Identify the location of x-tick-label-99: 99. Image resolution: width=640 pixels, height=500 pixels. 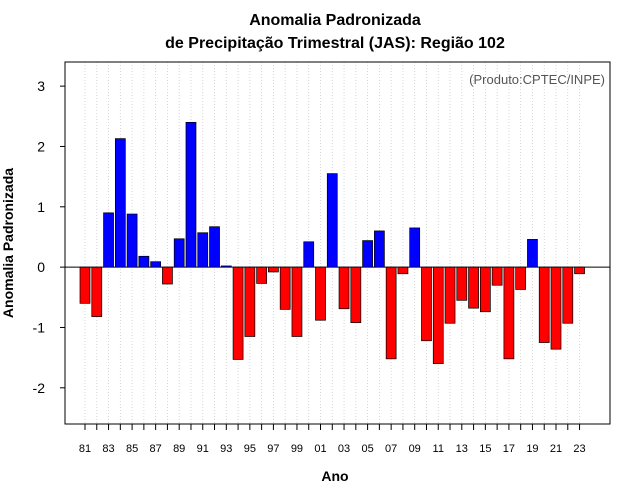
(297, 449).